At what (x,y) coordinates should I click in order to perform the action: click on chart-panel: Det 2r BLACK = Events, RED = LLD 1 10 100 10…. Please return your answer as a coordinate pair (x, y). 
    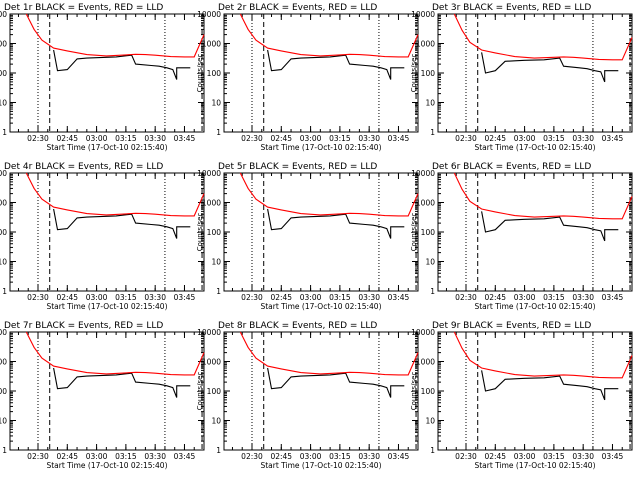
    Looking at the image, I should click on (307, 77).